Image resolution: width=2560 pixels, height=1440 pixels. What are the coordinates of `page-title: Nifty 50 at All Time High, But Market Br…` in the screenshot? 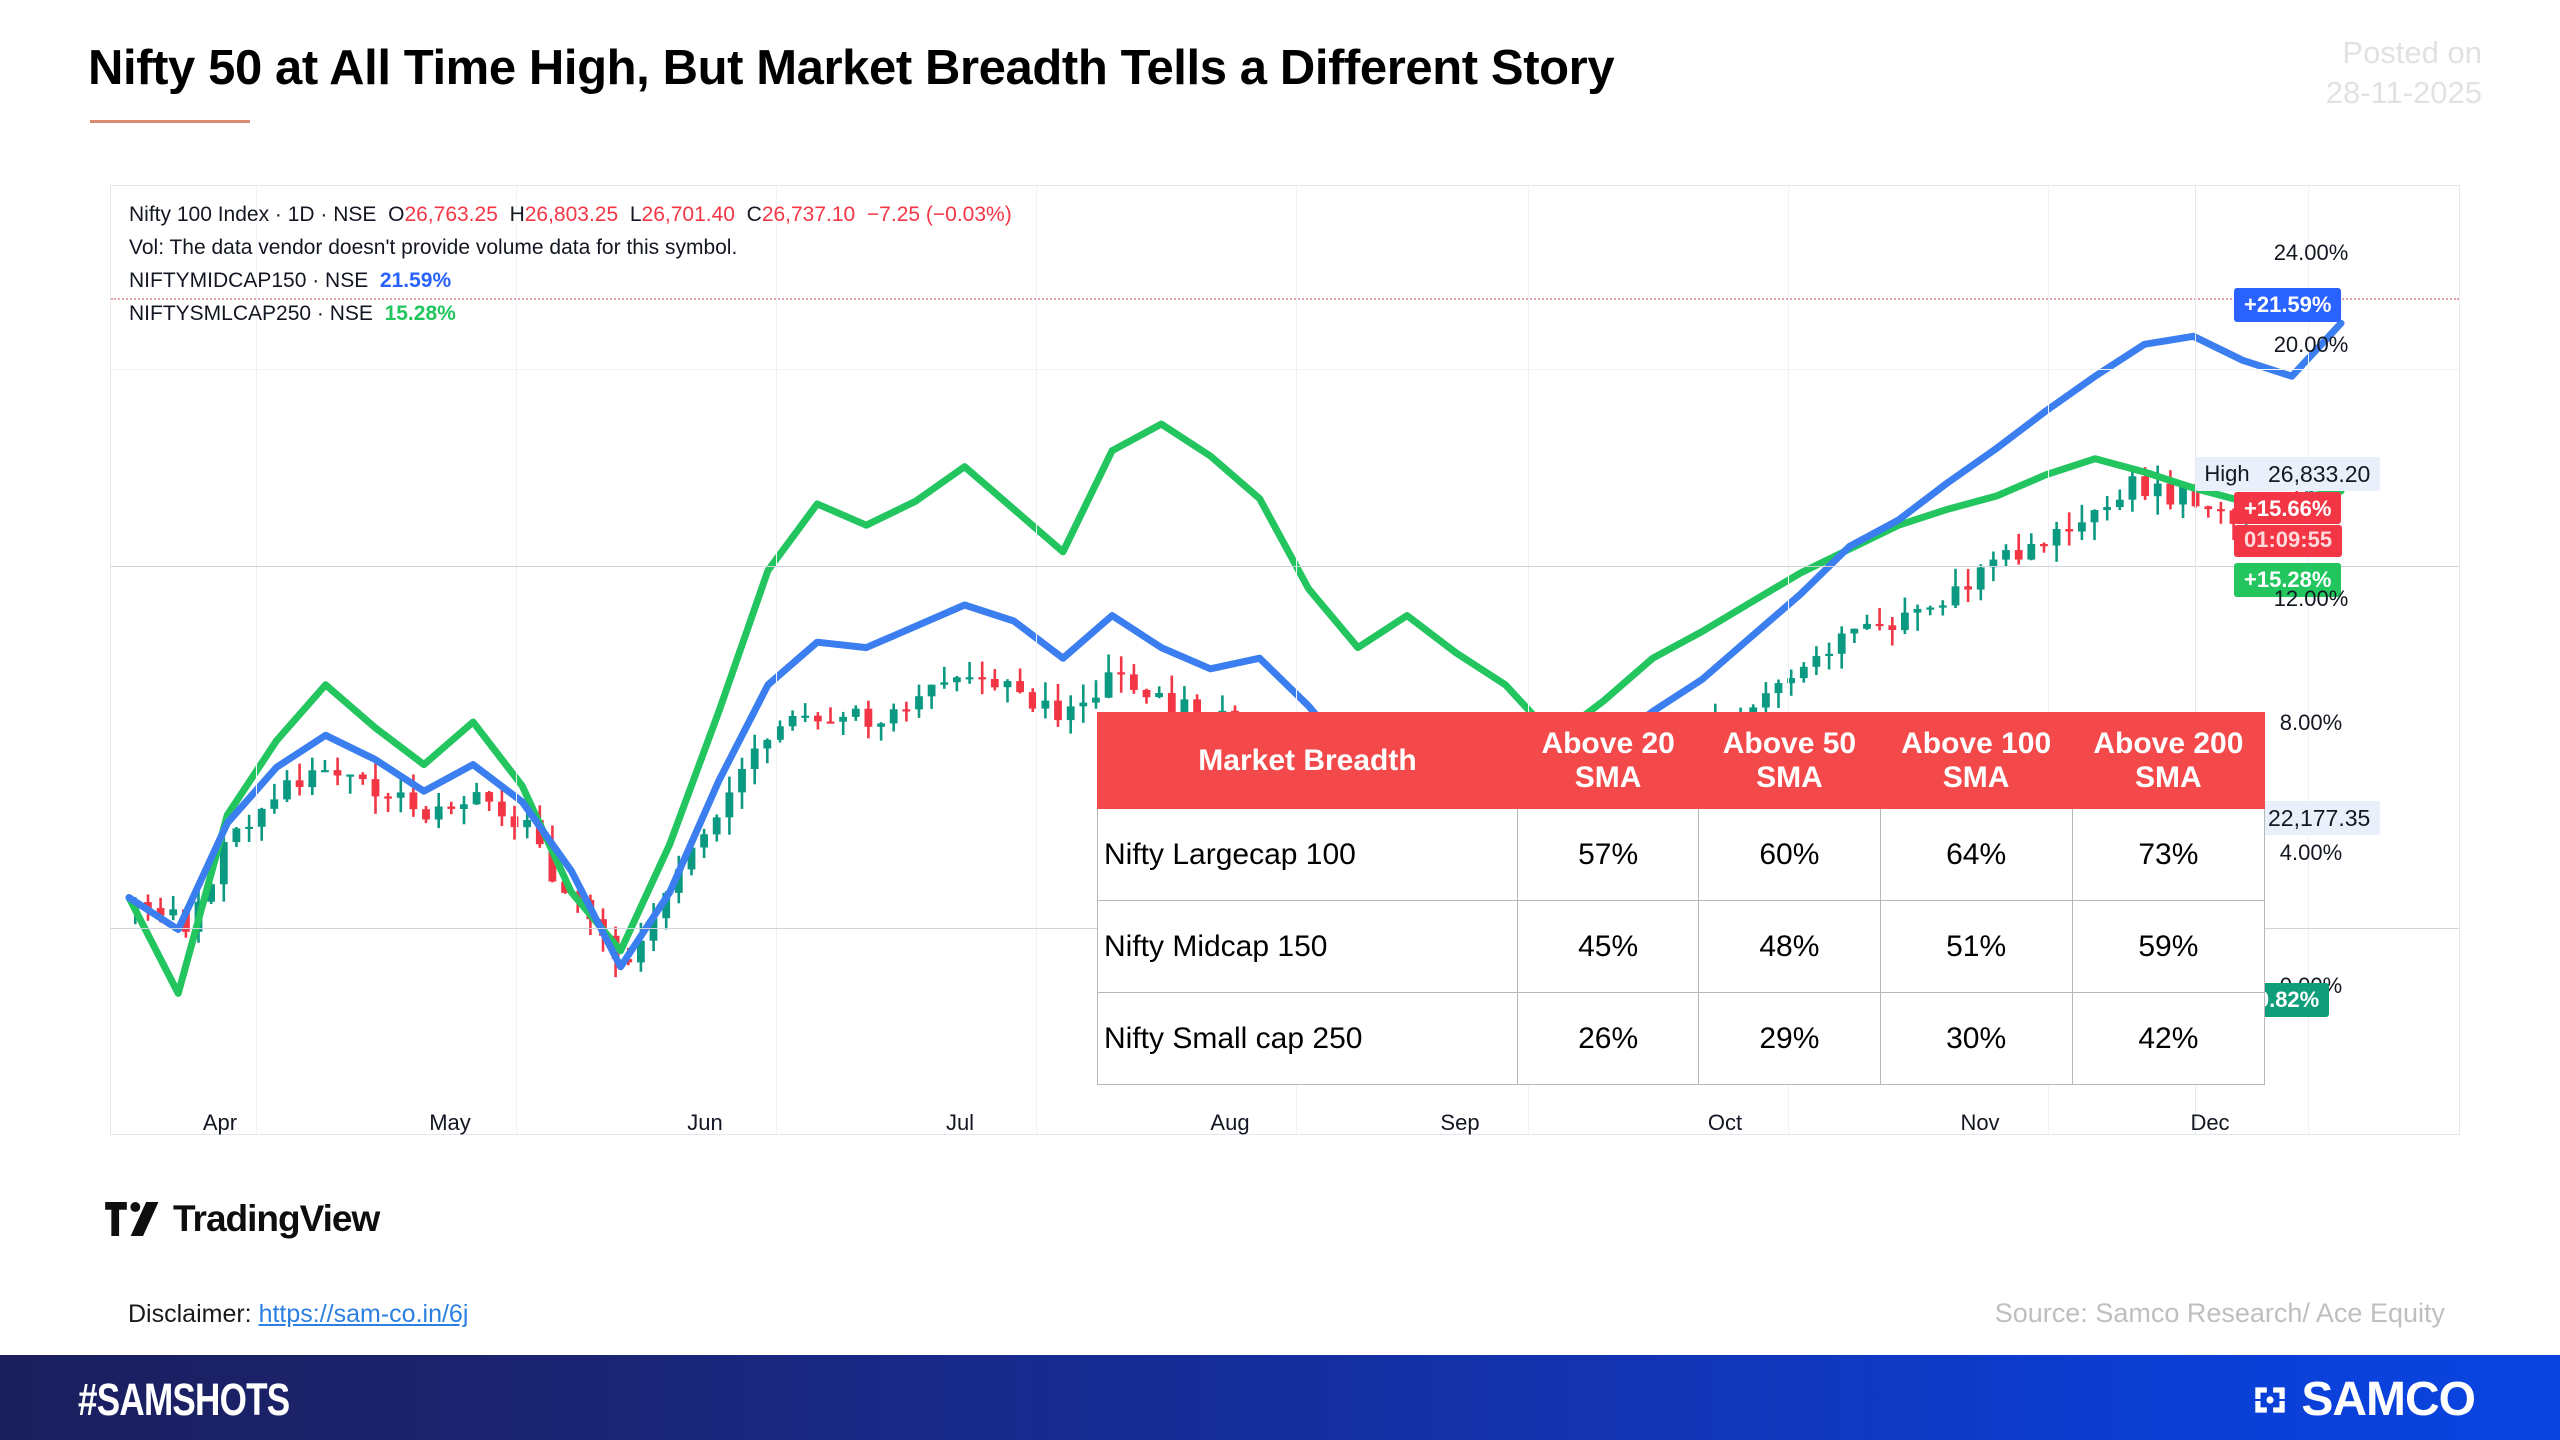 It's located at (851, 68).